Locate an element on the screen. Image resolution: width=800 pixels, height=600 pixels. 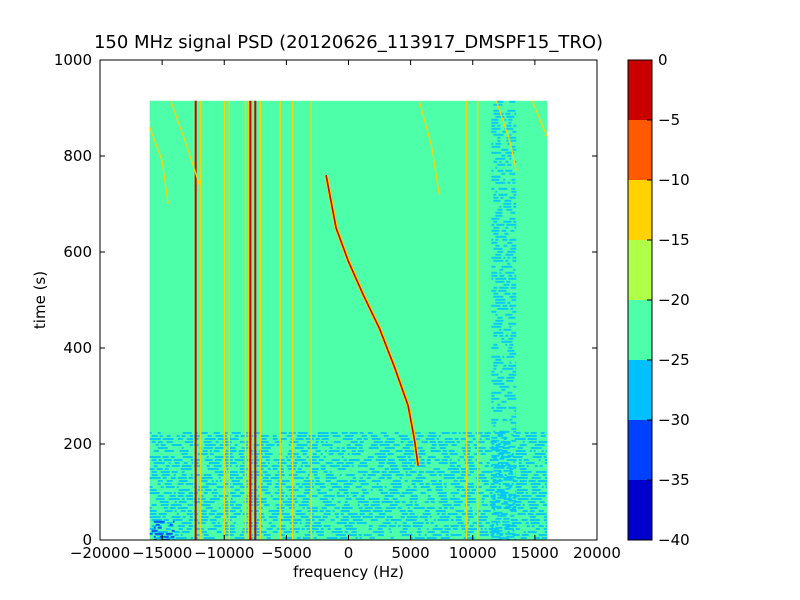
colorbar-tick-label: −25 is located at coordinates (674, 360).